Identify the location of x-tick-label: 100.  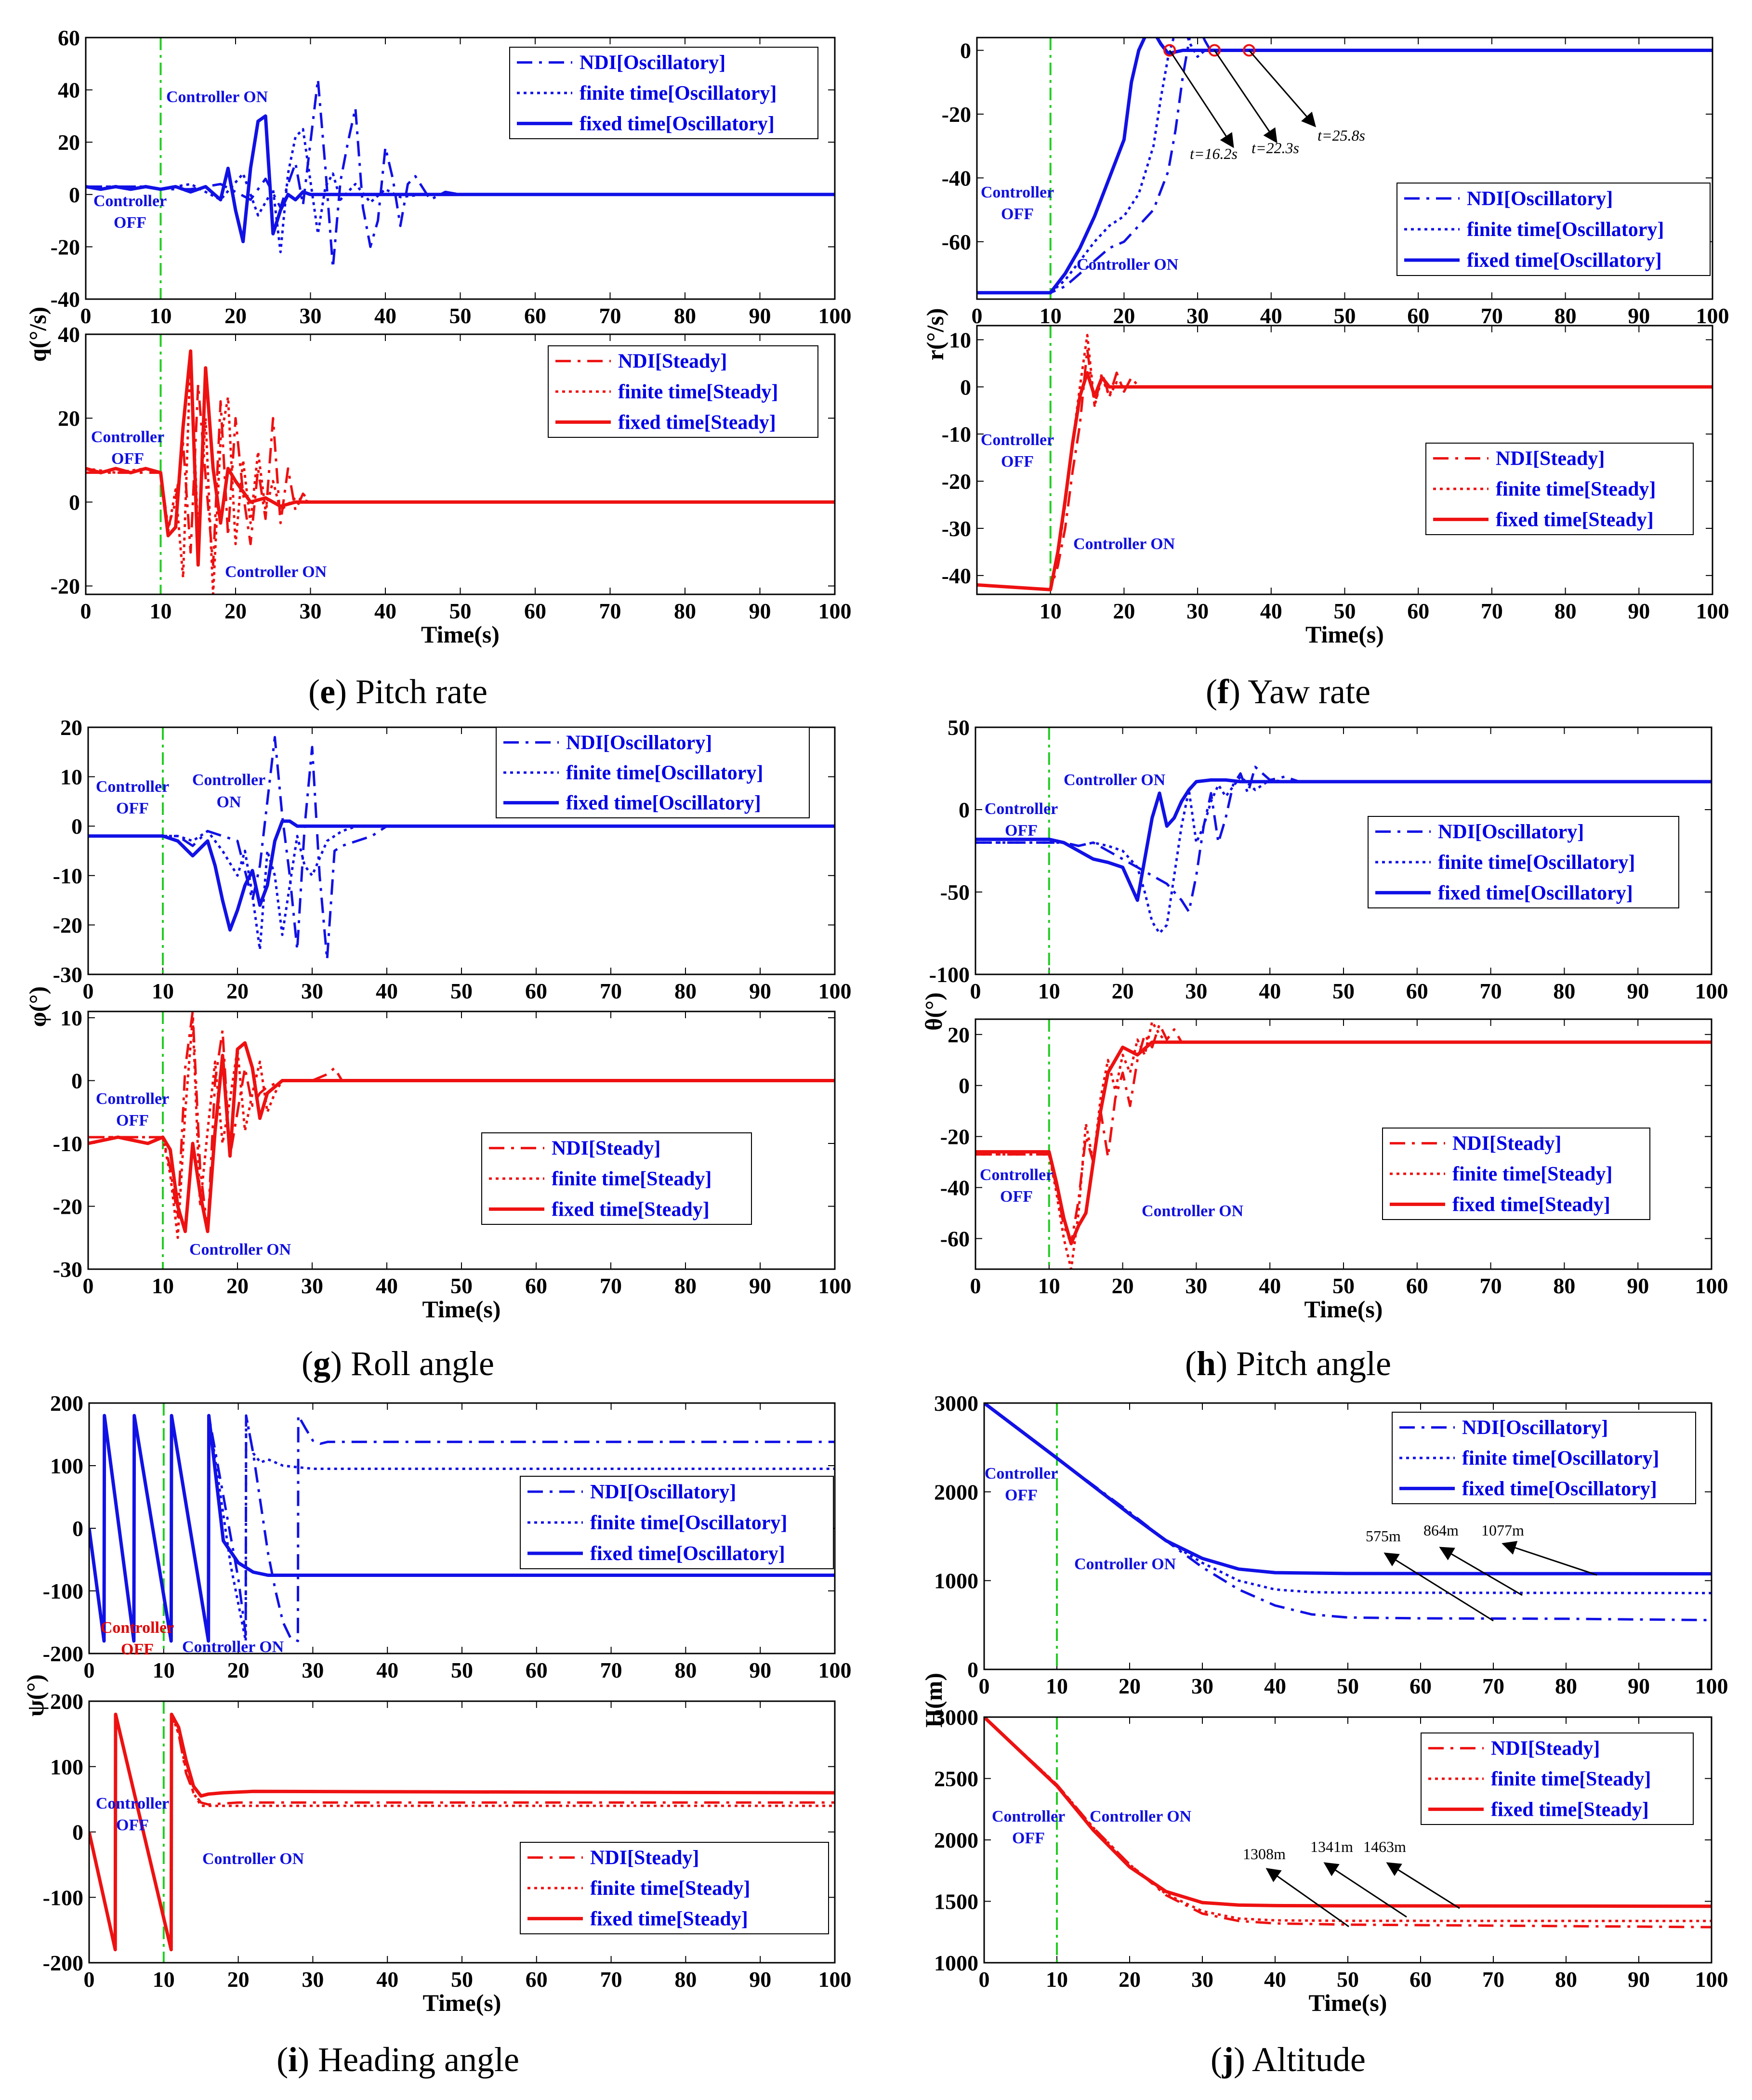
(1711, 1286).